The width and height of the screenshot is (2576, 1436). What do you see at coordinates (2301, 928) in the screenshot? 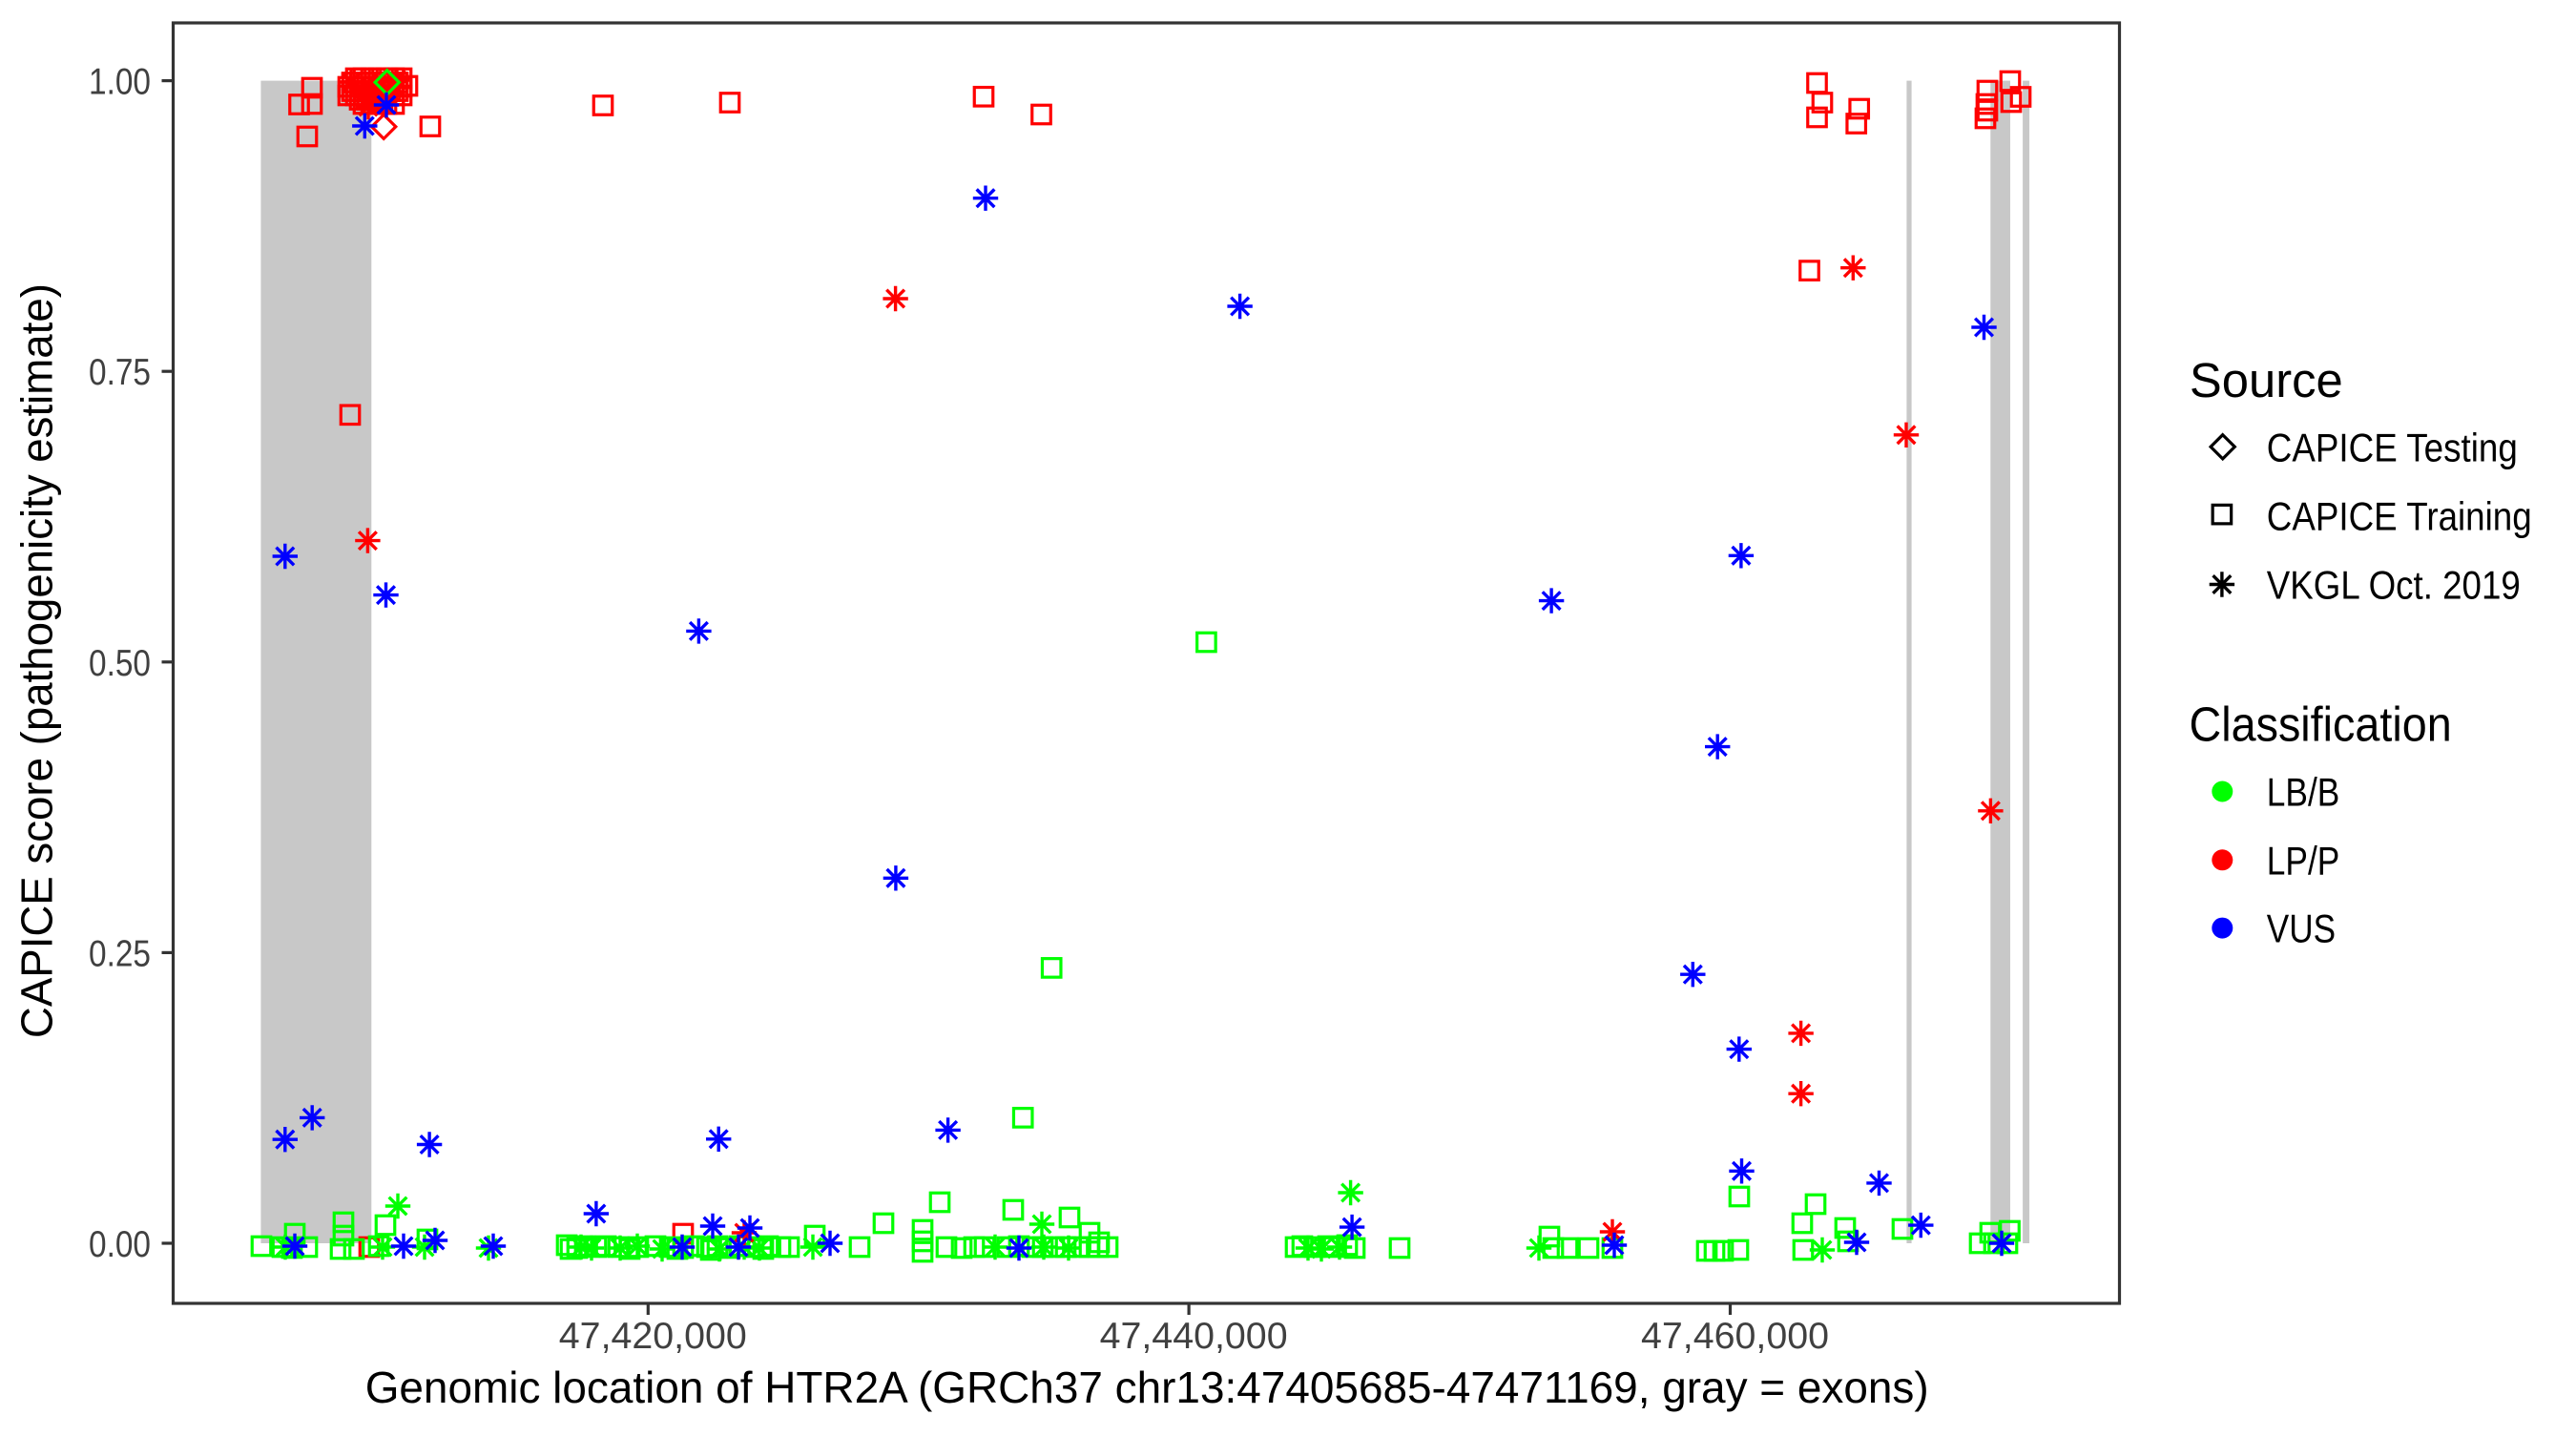
I see `svg-text: VUS` at bounding box center [2301, 928].